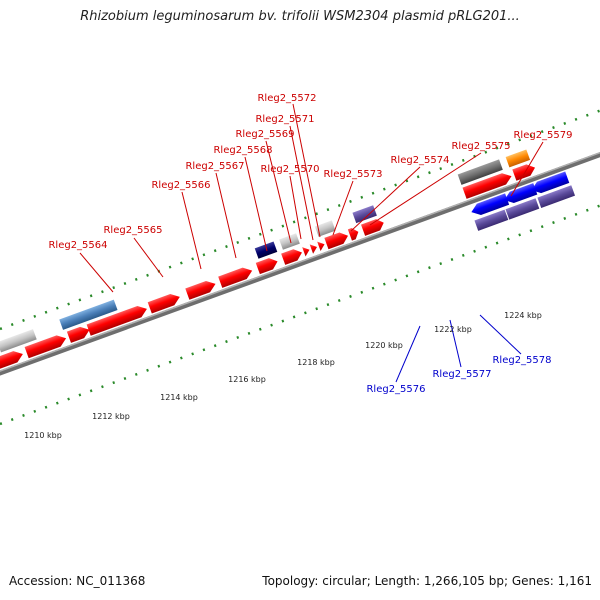 This screenshot has width=600, height=600. I want to click on accession-info: Accession: NC_011368, so click(77, 581).